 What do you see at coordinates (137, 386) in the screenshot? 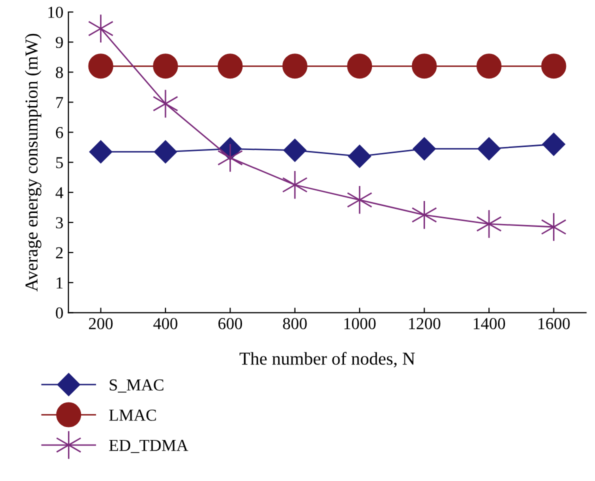
I see `legend-label: S_MAC` at bounding box center [137, 386].